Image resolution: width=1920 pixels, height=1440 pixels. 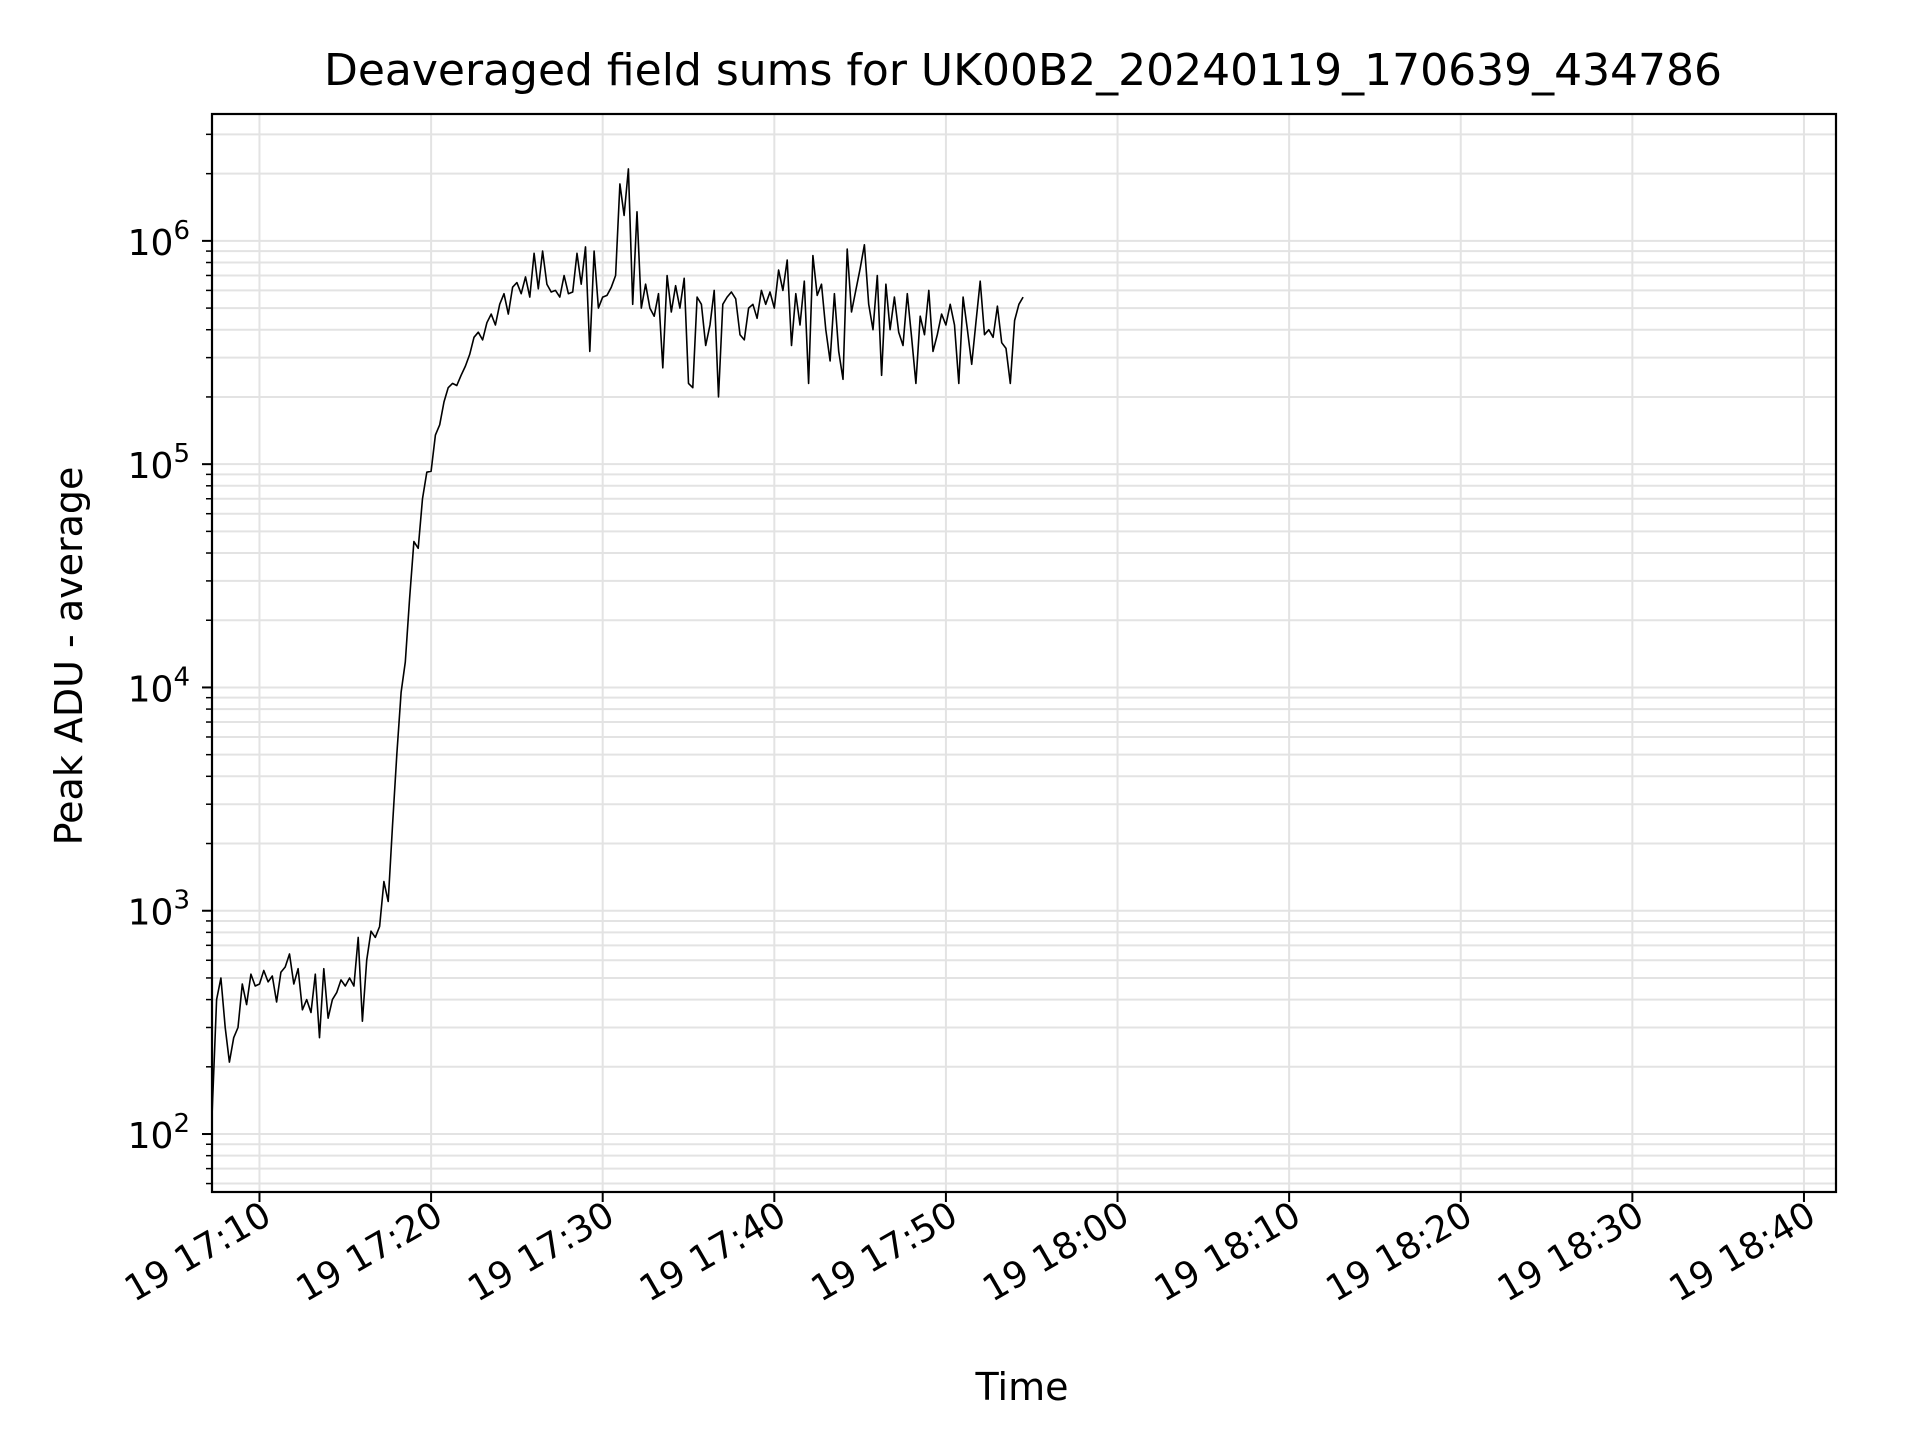 What do you see at coordinates (1022, 1387) in the screenshot?
I see `x-axis-label: Time` at bounding box center [1022, 1387].